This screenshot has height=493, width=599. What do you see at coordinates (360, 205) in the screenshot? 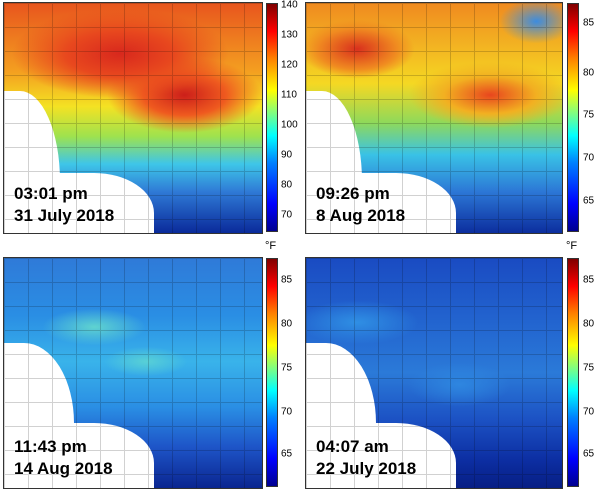
I see `timestamp-label: 09:26 pm 8 Aug 2018` at bounding box center [360, 205].